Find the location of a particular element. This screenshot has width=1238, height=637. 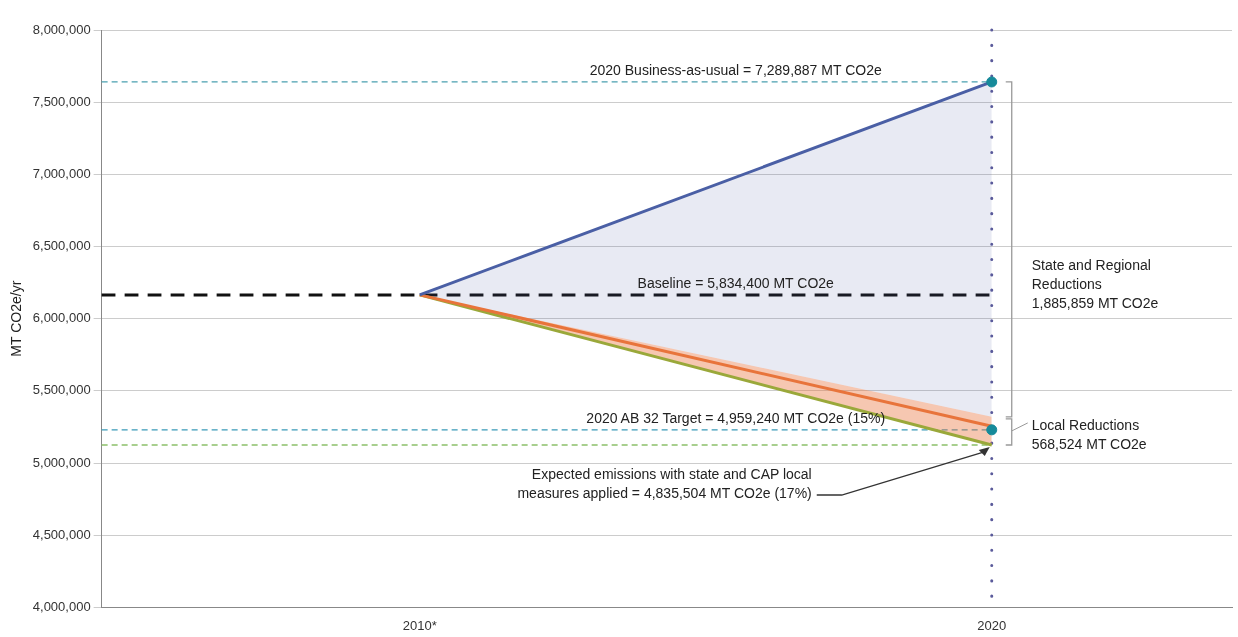

annotation: 2020 AB 32 Target = 4,959,240 MT CO2e (15%) is located at coordinates (736, 417).